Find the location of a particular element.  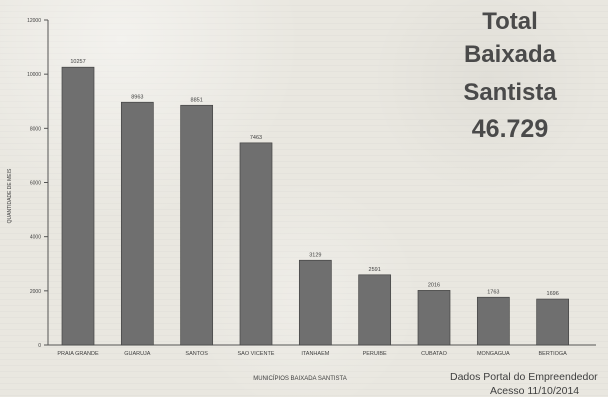

bar-value-label: 7463 is located at coordinates (256, 138).